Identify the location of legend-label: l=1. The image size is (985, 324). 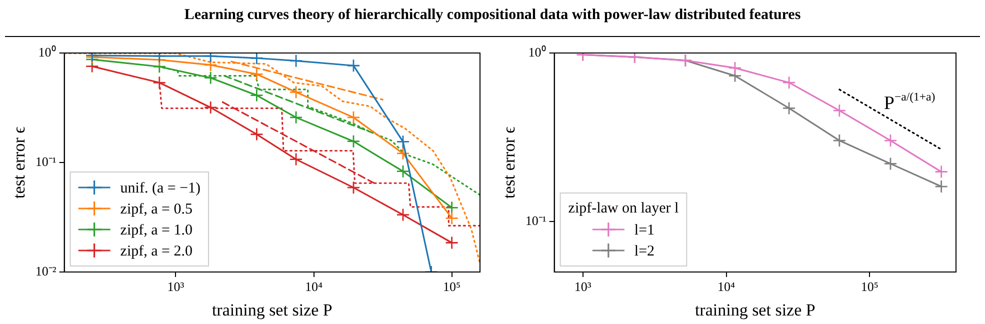
(644, 230).